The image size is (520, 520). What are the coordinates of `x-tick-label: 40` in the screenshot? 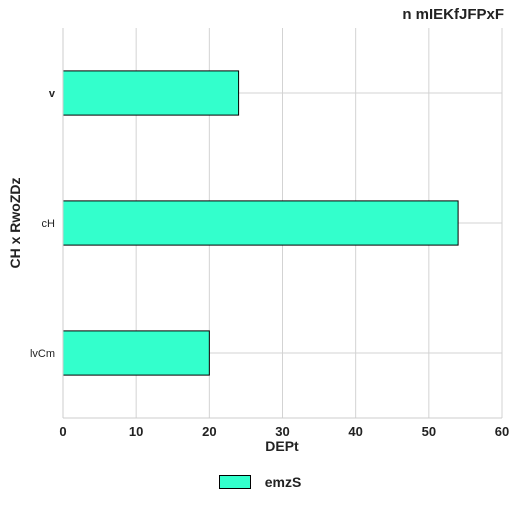 It's located at (355, 431).